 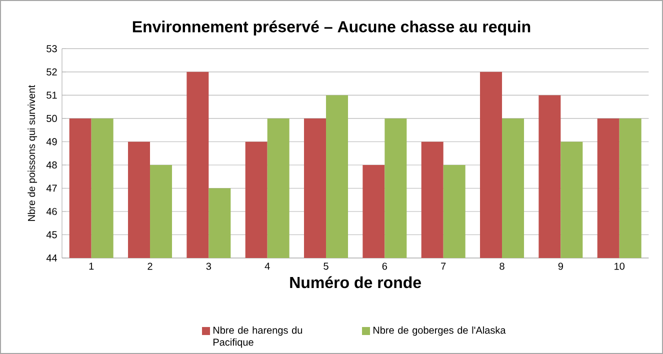 What do you see at coordinates (439, 331) in the screenshot?
I see `legend-label: Nbre de goberges de l'Alaska` at bounding box center [439, 331].